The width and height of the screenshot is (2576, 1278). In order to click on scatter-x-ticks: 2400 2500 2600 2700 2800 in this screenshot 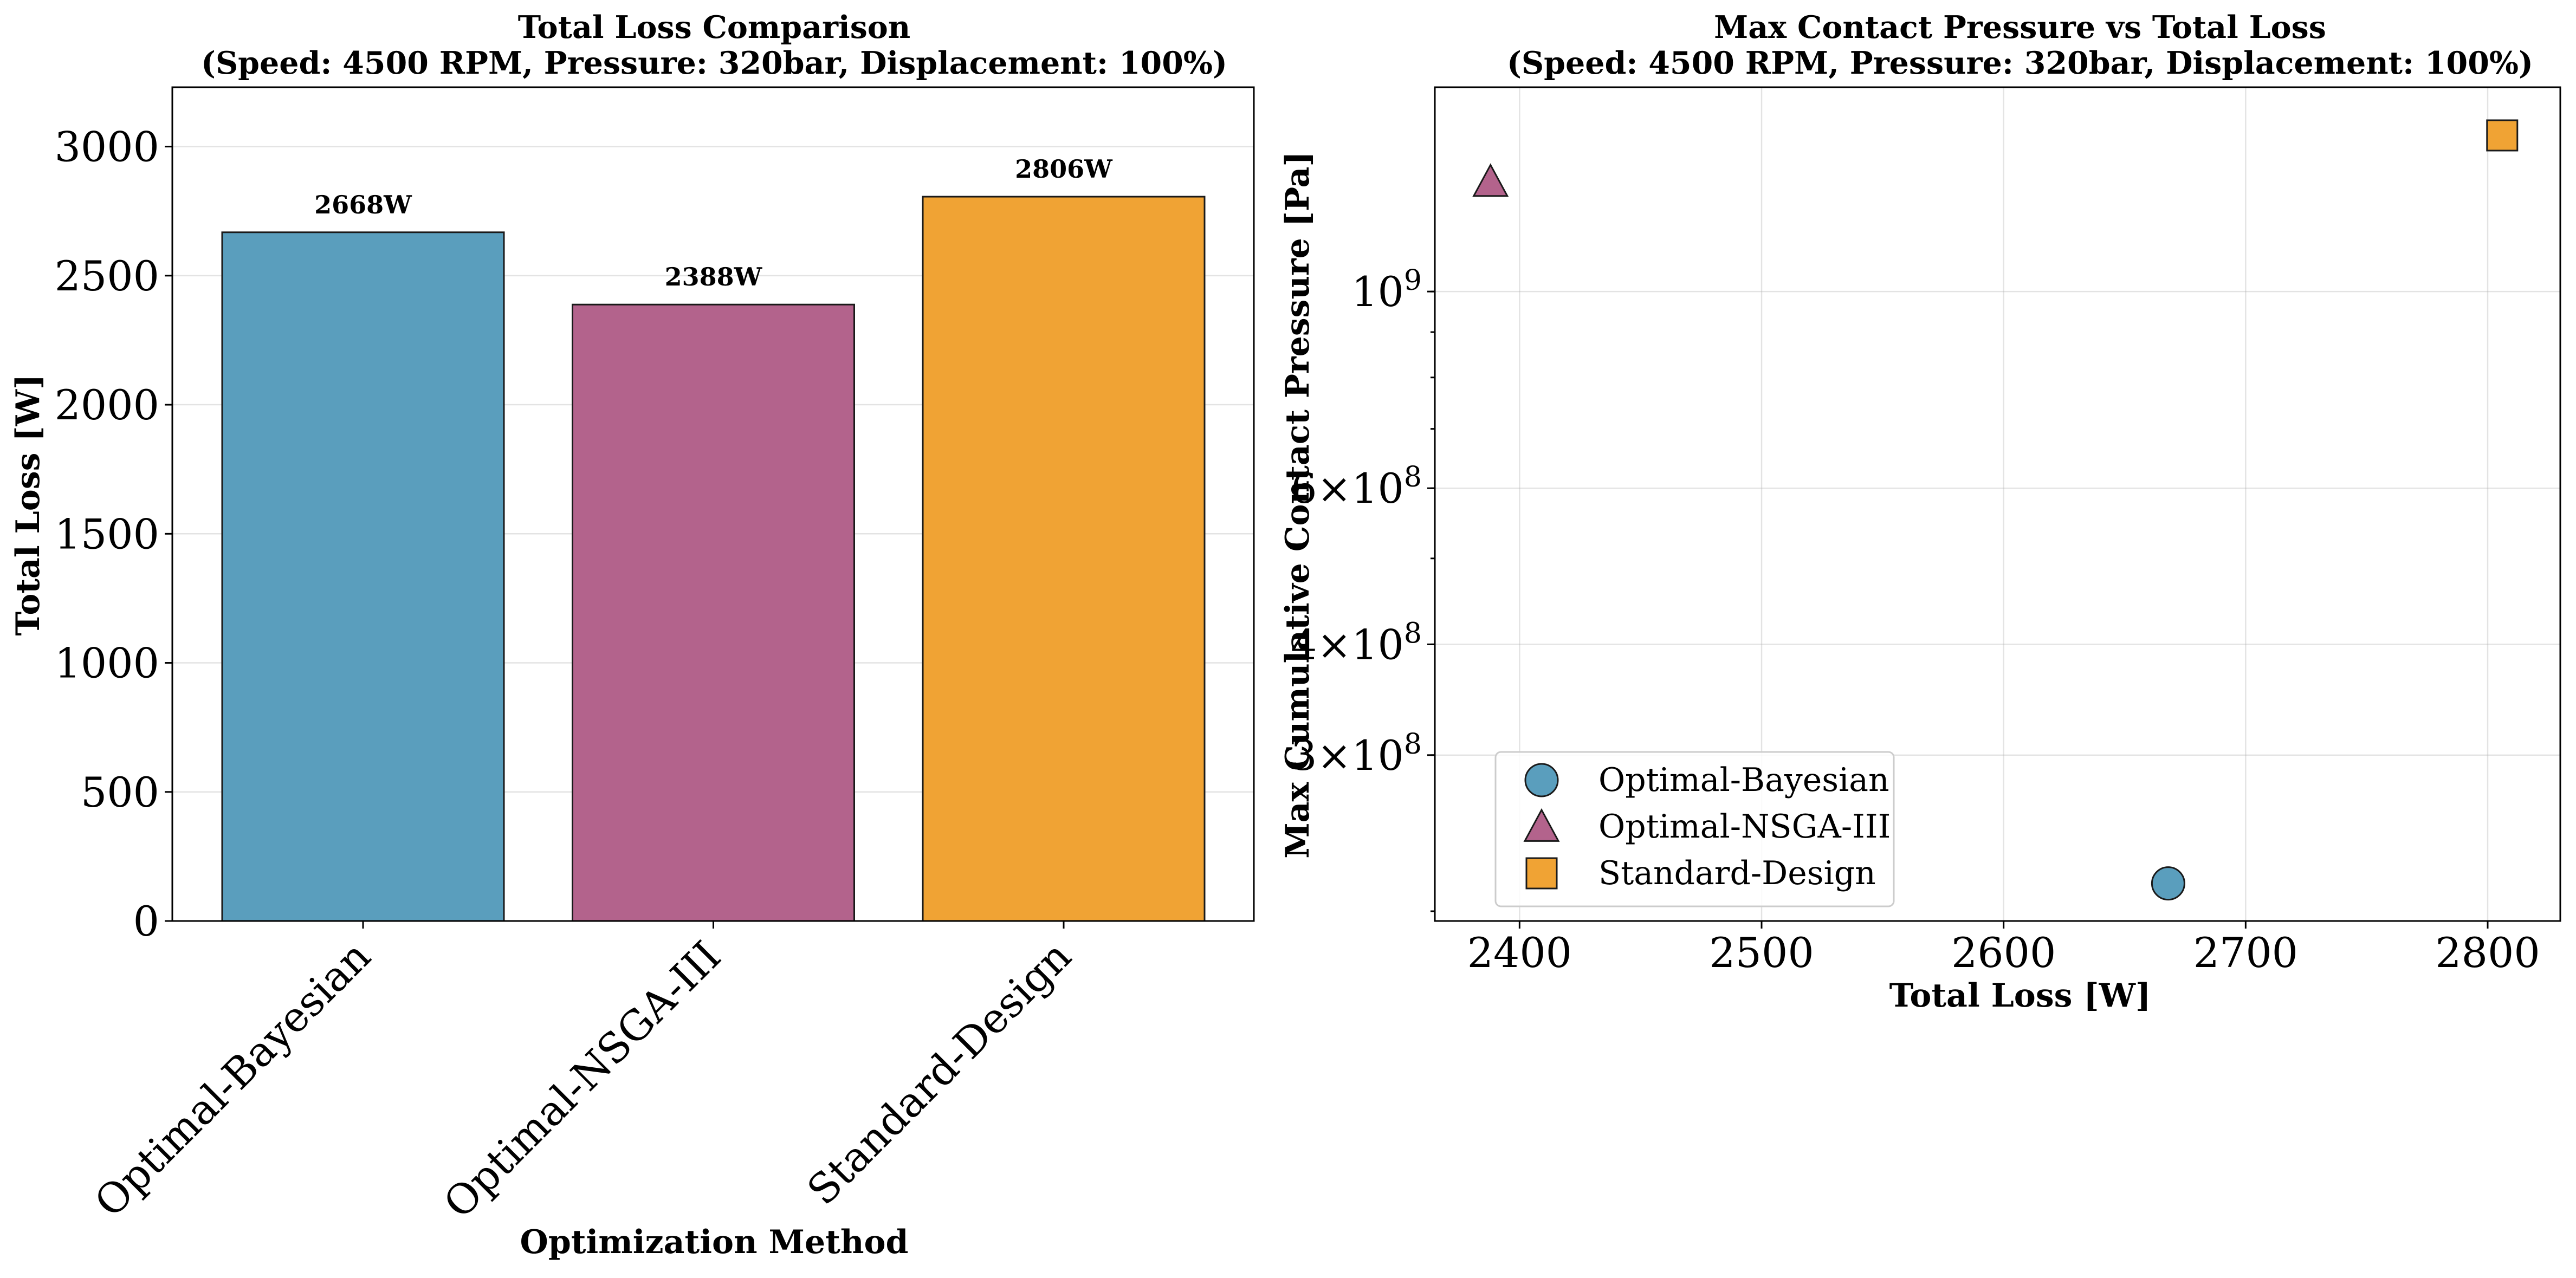, I will do `click(2003, 949)`.